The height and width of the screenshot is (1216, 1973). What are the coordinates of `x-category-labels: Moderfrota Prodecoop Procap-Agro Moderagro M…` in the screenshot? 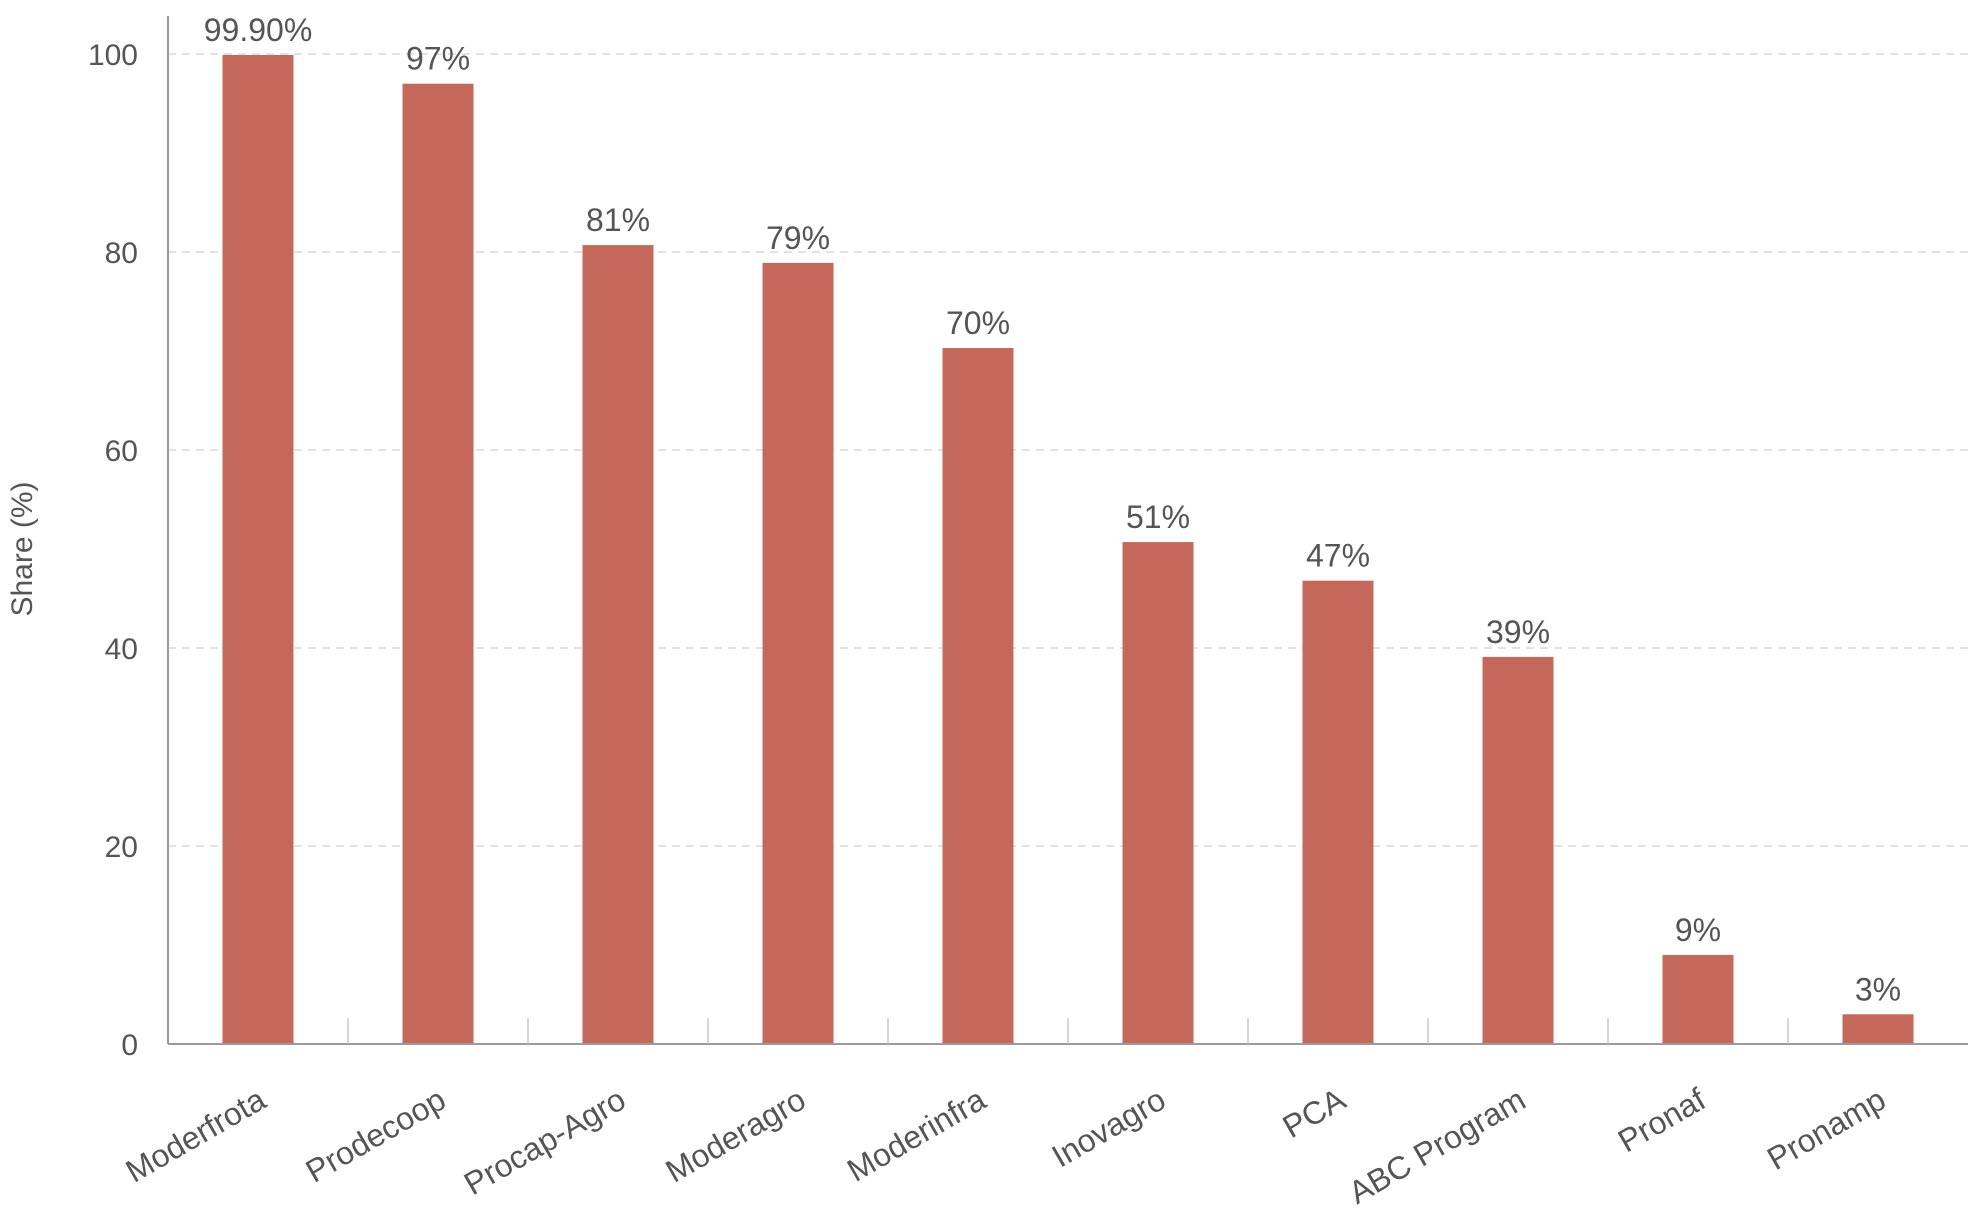 It's located at (1005, 1146).